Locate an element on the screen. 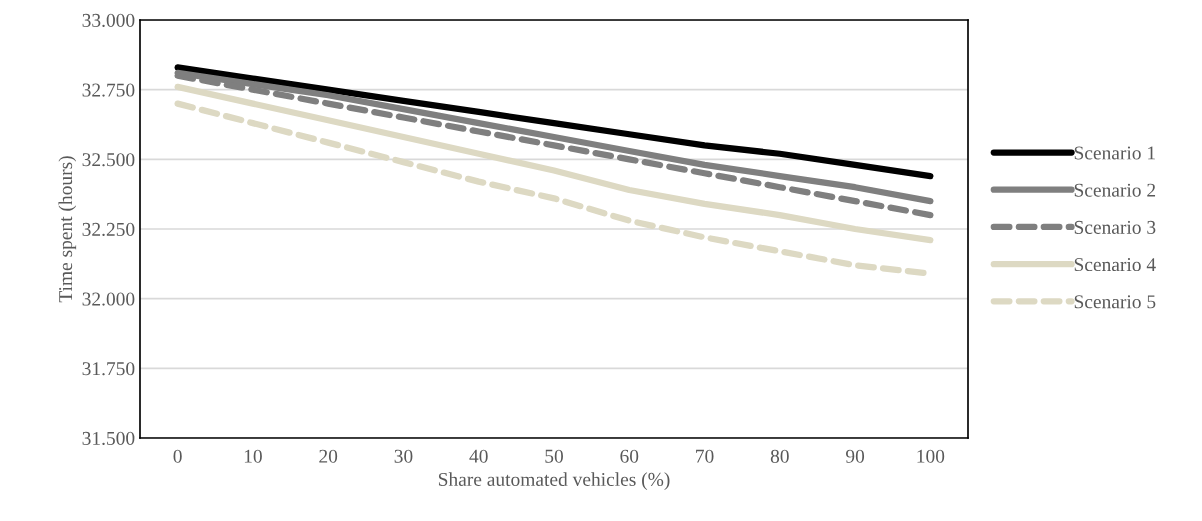  x-tick-label: 10 is located at coordinates (253, 456).